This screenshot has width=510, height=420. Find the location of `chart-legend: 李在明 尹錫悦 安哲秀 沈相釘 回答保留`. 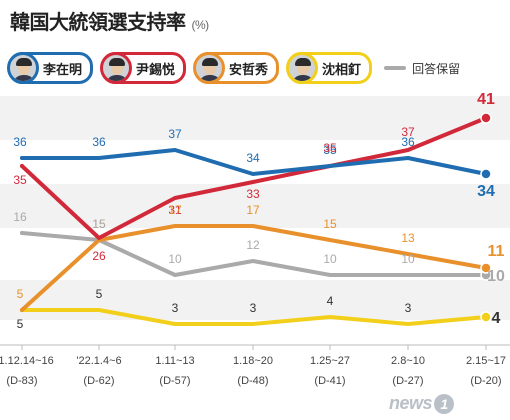

chart-legend: 李在明 尹錫悦 安哲秀 沈相釘 回答保留 is located at coordinates (233, 68).